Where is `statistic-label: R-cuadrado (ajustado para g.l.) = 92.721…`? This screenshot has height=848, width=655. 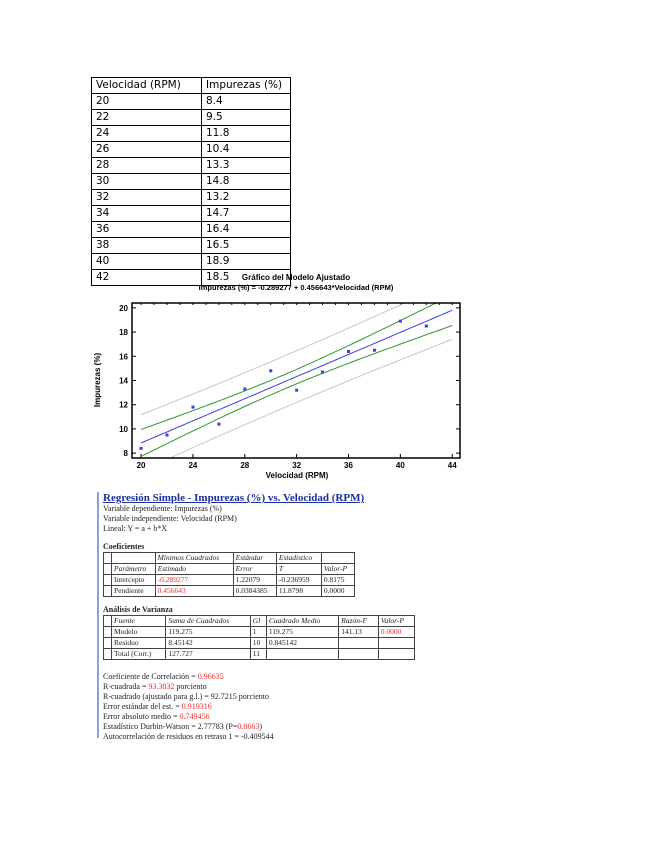 statistic-label: R-cuadrado (ajustado para g.l.) = 92.721… is located at coordinates (186, 696).